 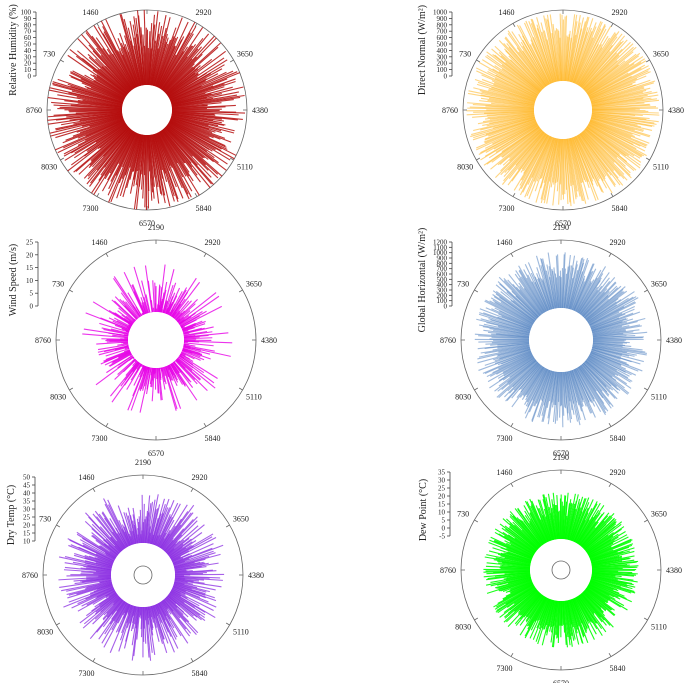 I want to click on y-tick-label: 25, so click(x=27, y=518).